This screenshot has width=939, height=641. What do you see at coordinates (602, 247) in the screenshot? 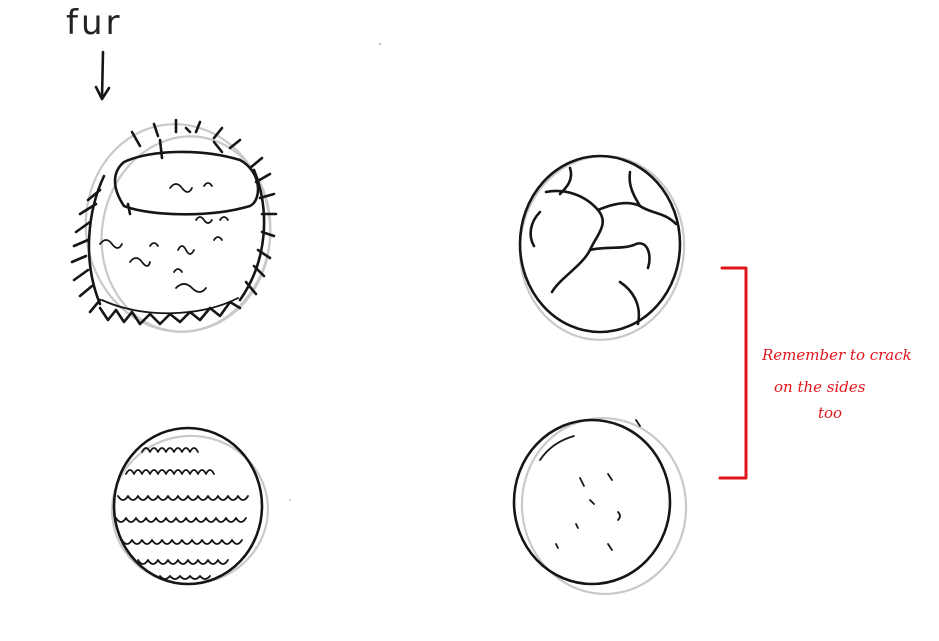
I see `cracked-ball-sketch` at bounding box center [602, 247].